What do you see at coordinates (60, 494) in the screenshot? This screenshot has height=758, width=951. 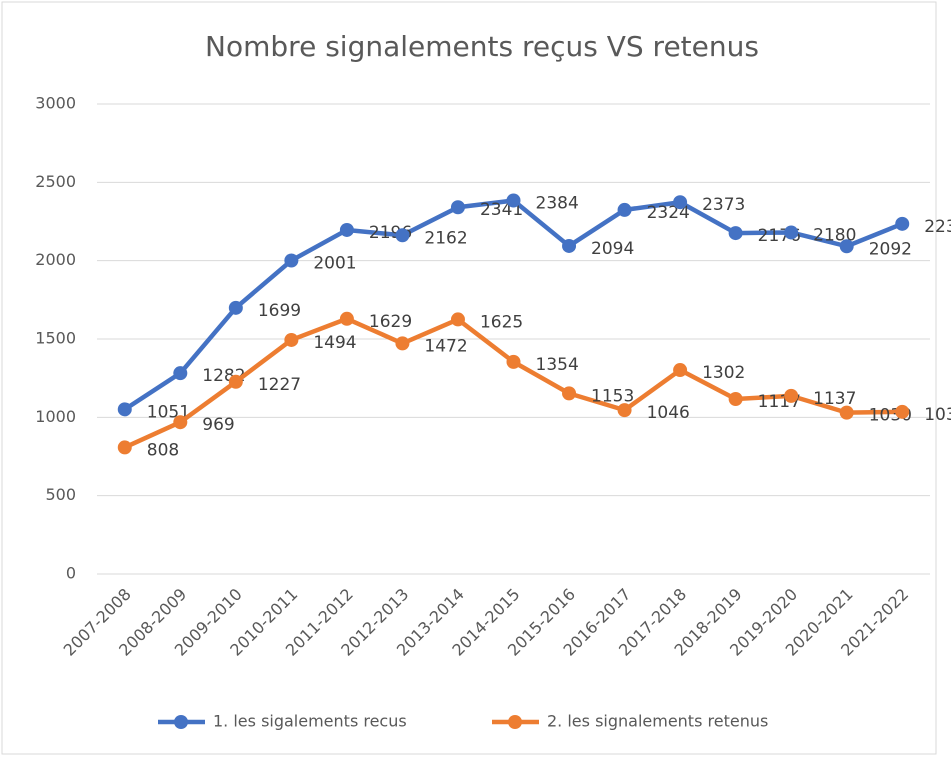 I see `y-tick-label: 500` at bounding box center [60, 494].